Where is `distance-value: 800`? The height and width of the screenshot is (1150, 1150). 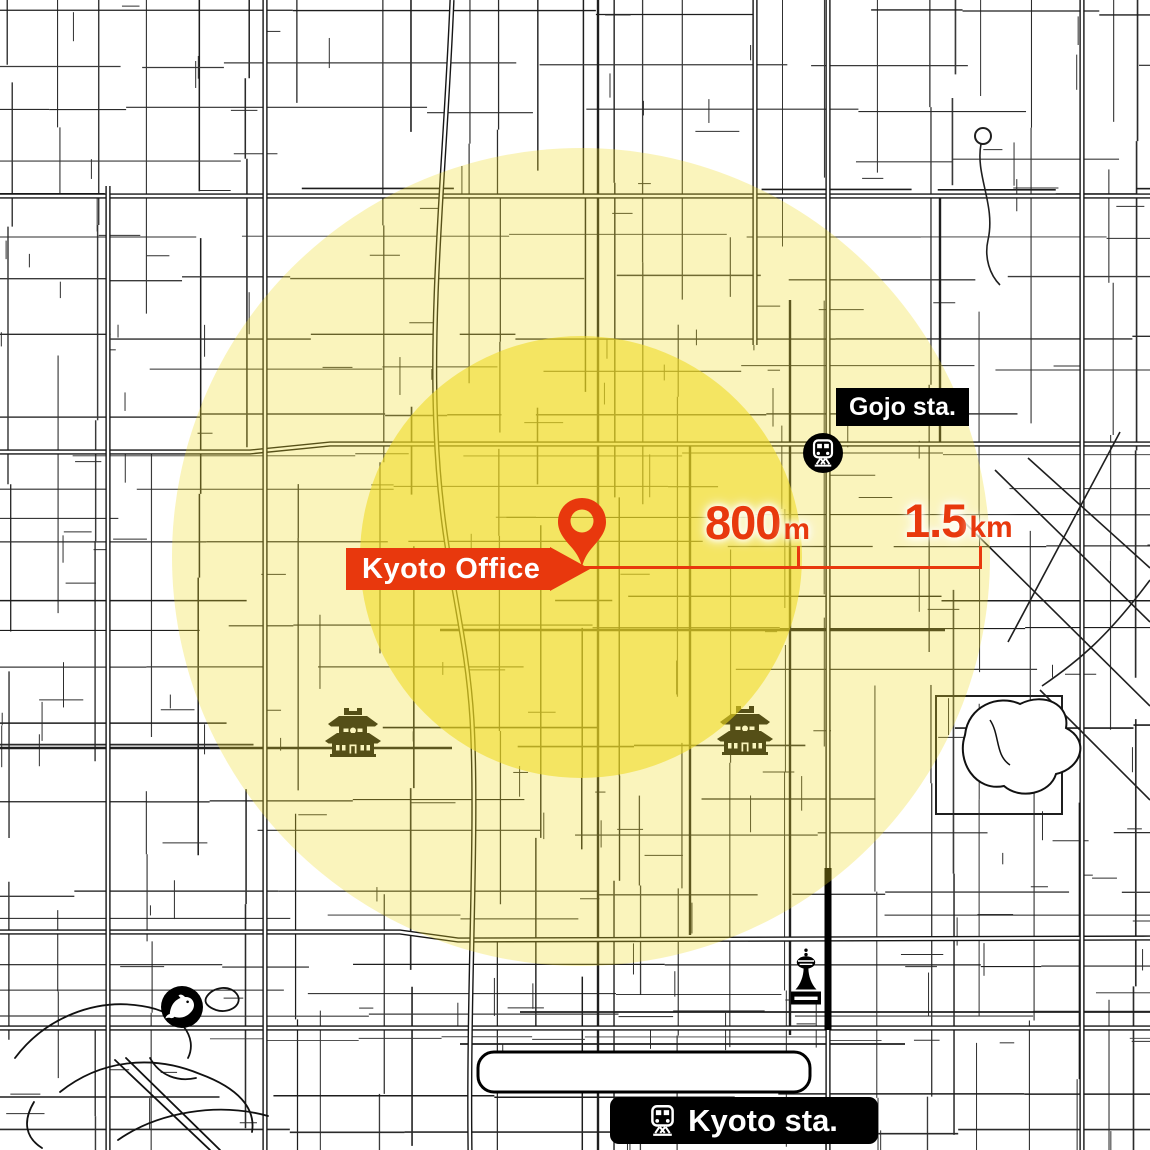 distance-value: 800 is located at coordinates (743, 522).